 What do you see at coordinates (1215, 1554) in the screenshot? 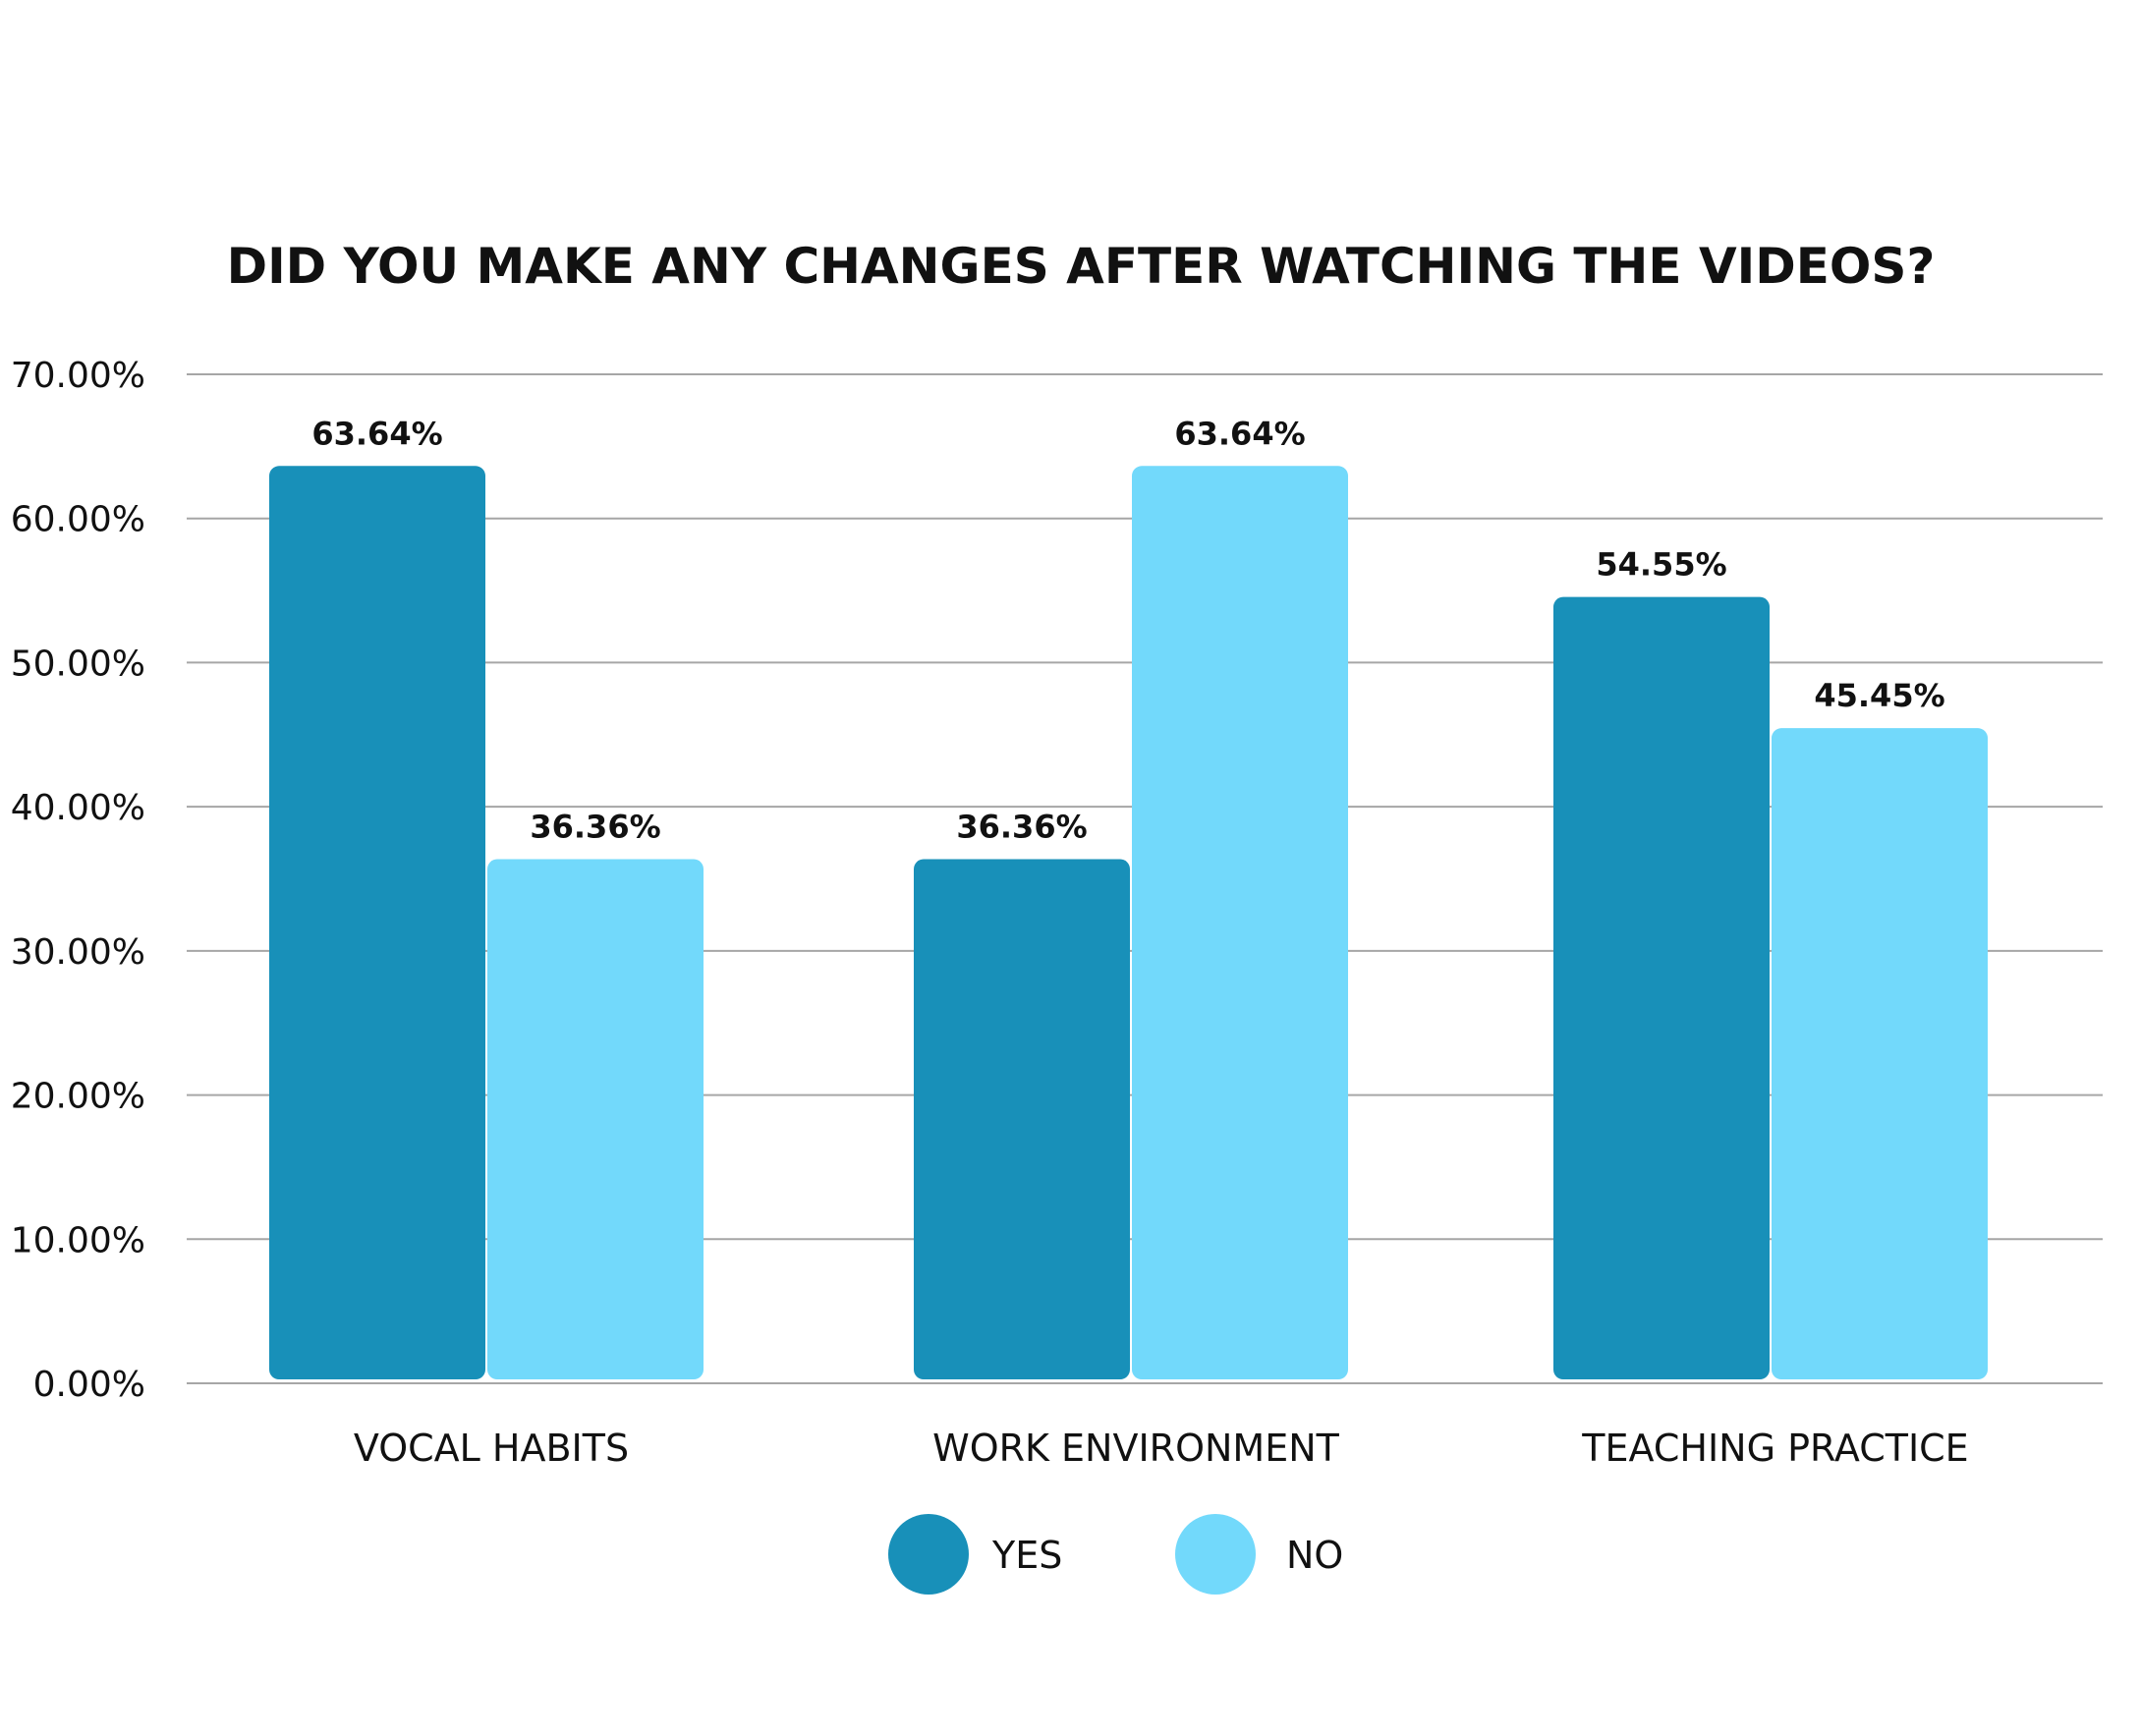
I see `legend-swatch-no` at bounding box center [1215, 1554].